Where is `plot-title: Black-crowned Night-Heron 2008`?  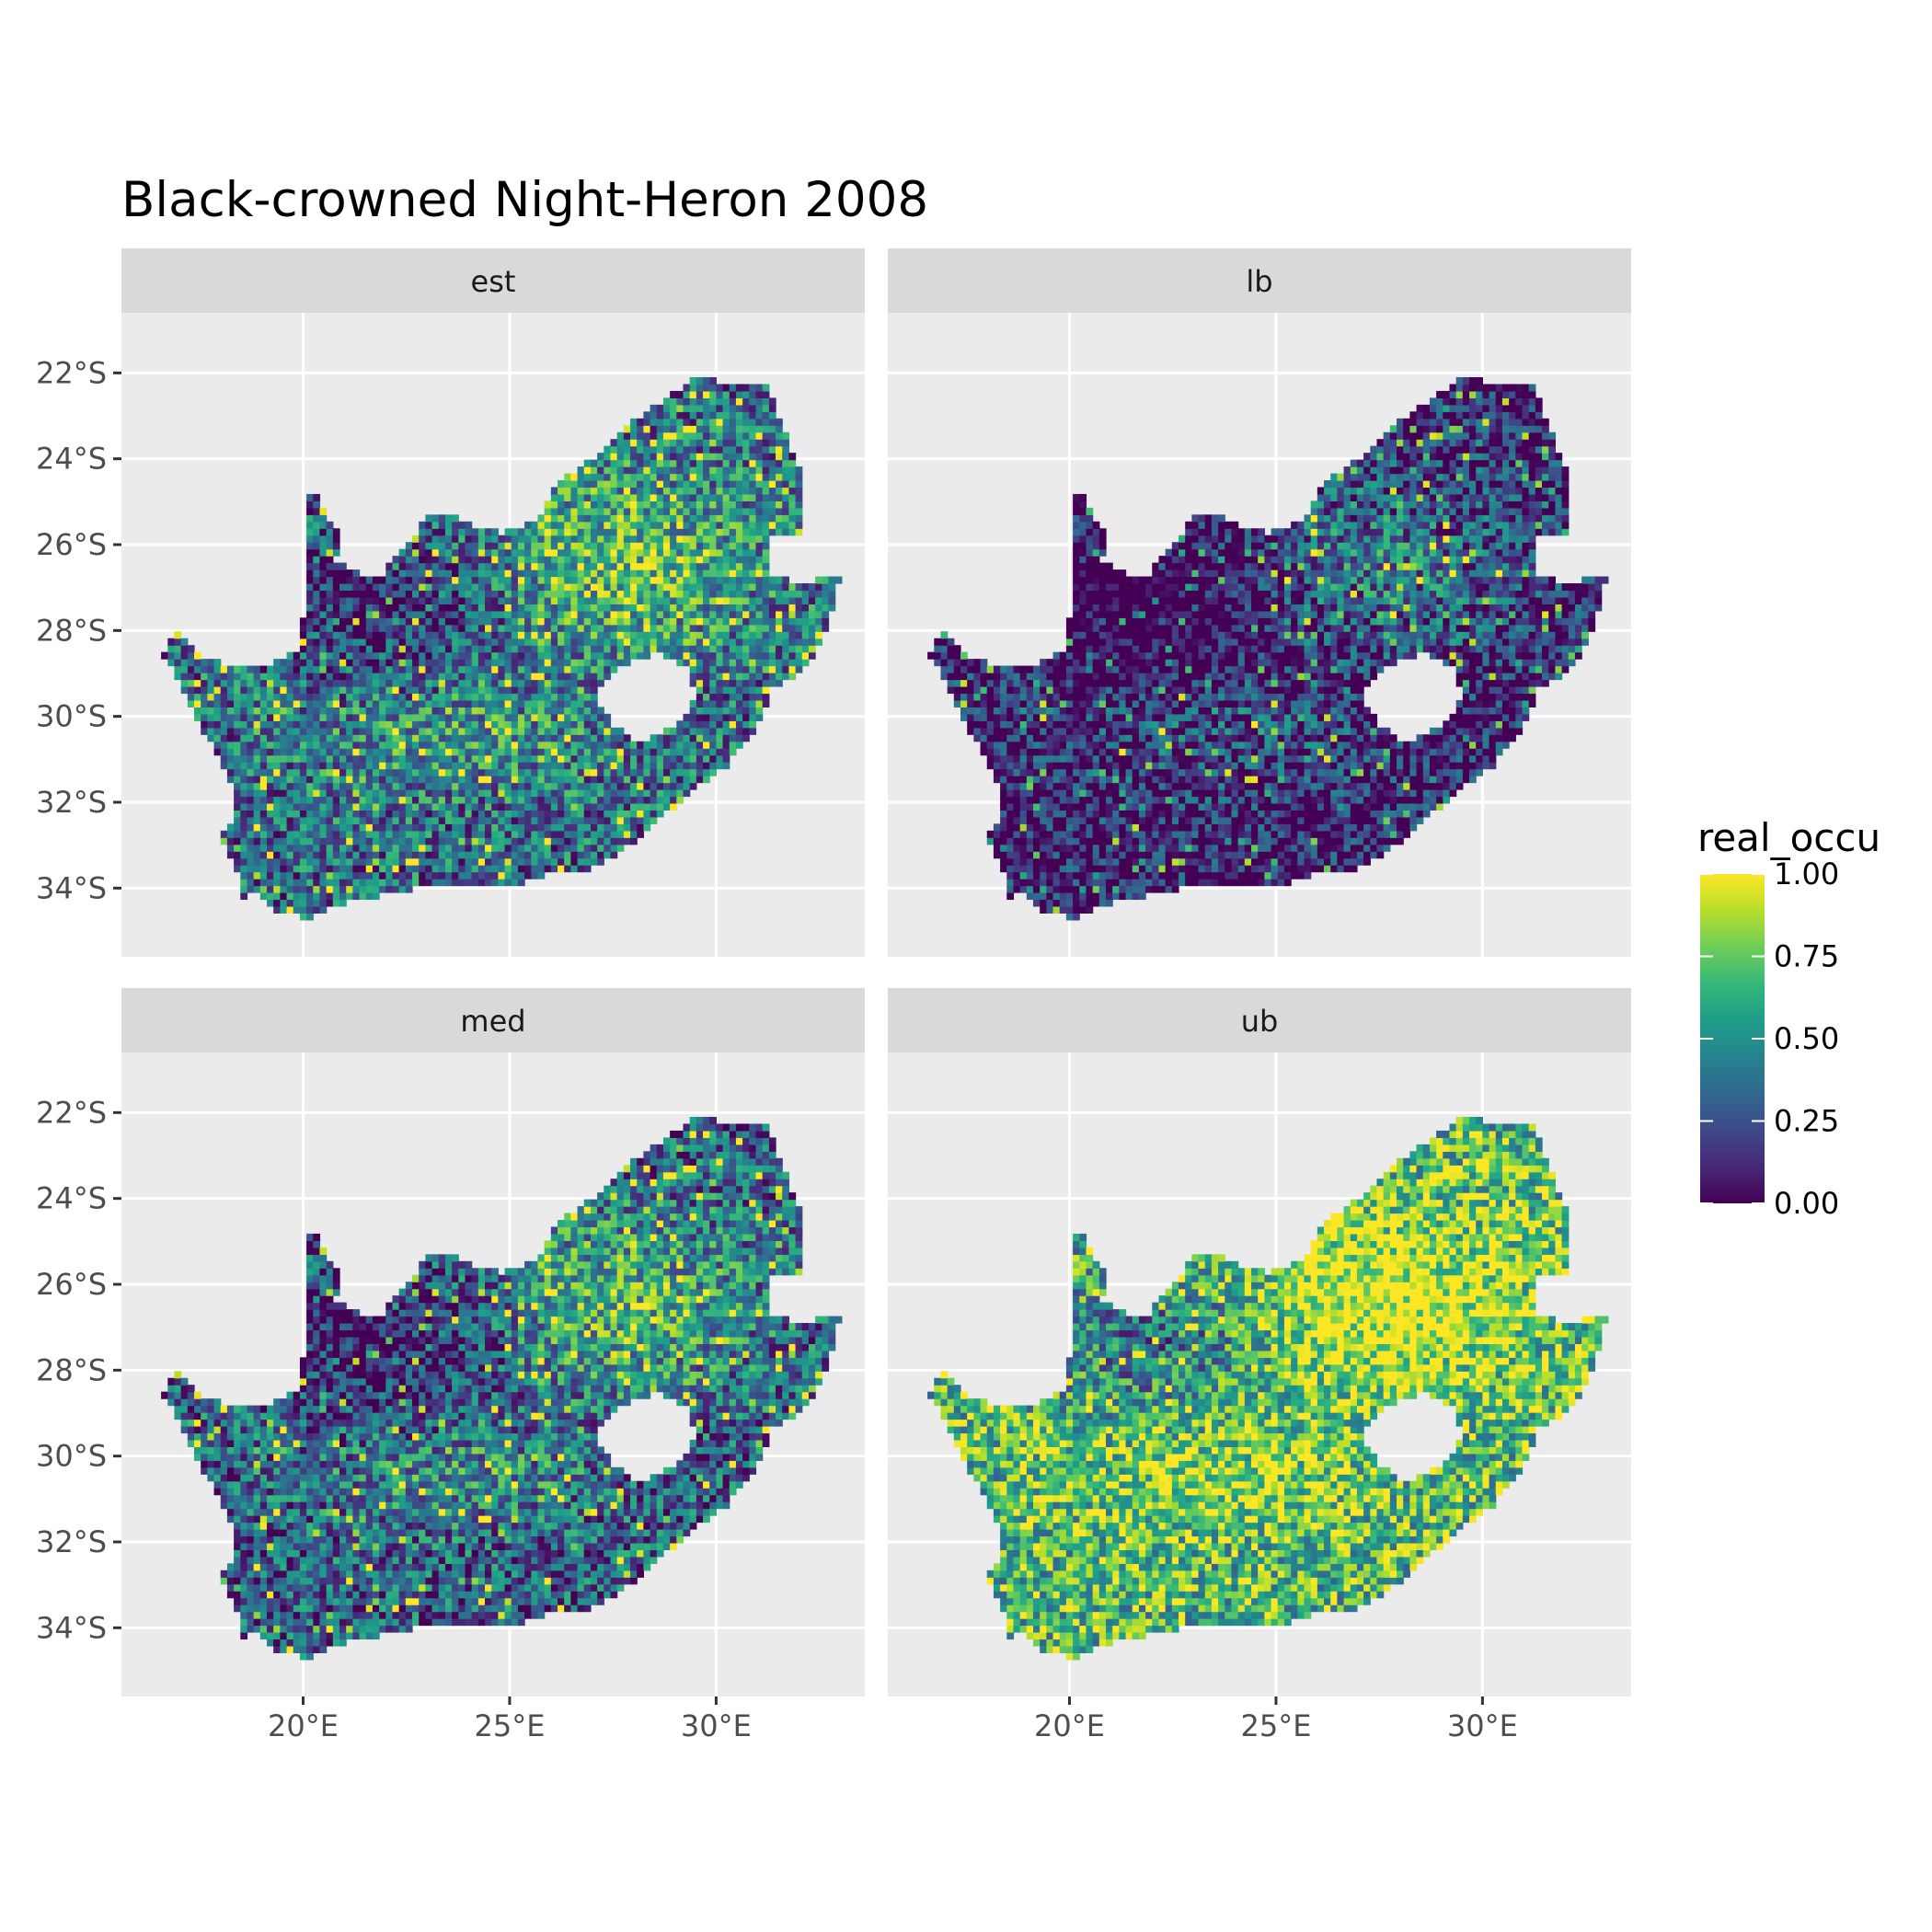 plot-title: Black-crowned Night-Heron 2008 is located at coordinates (524, 200).